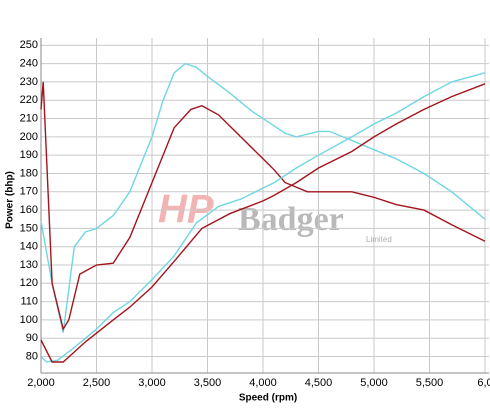 This screenshot has width=490, height=408. What do you see at coordinates (379, 239) in the screenshot?
I see `watermark-limited: Limited` at bounding box center [379, 239].